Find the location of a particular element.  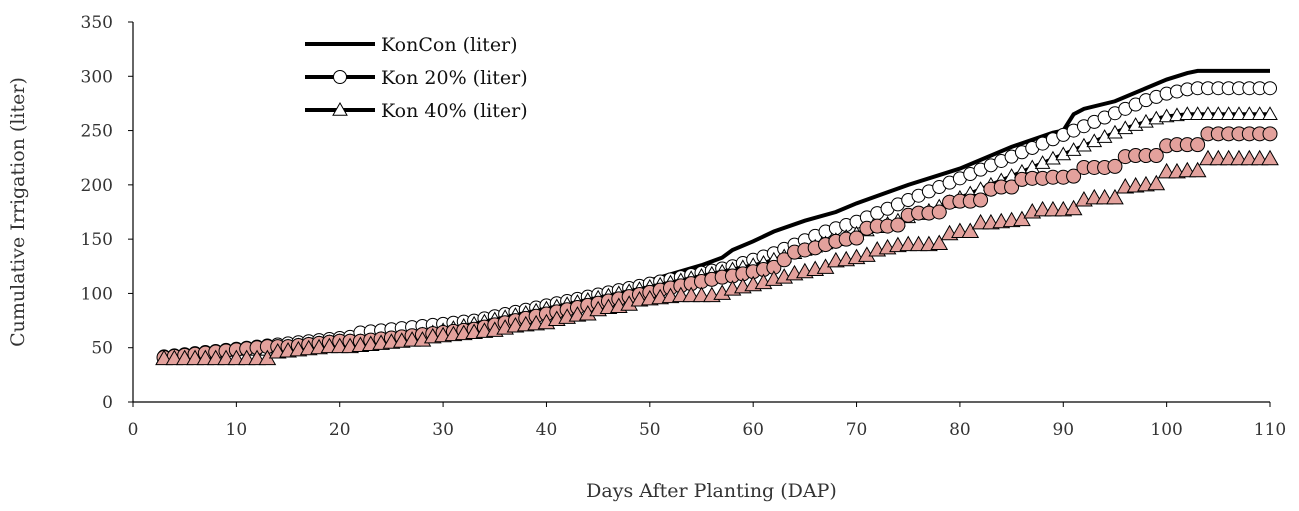

legend-item: Kon 40% (liter) is located at coordinates (416, 111).